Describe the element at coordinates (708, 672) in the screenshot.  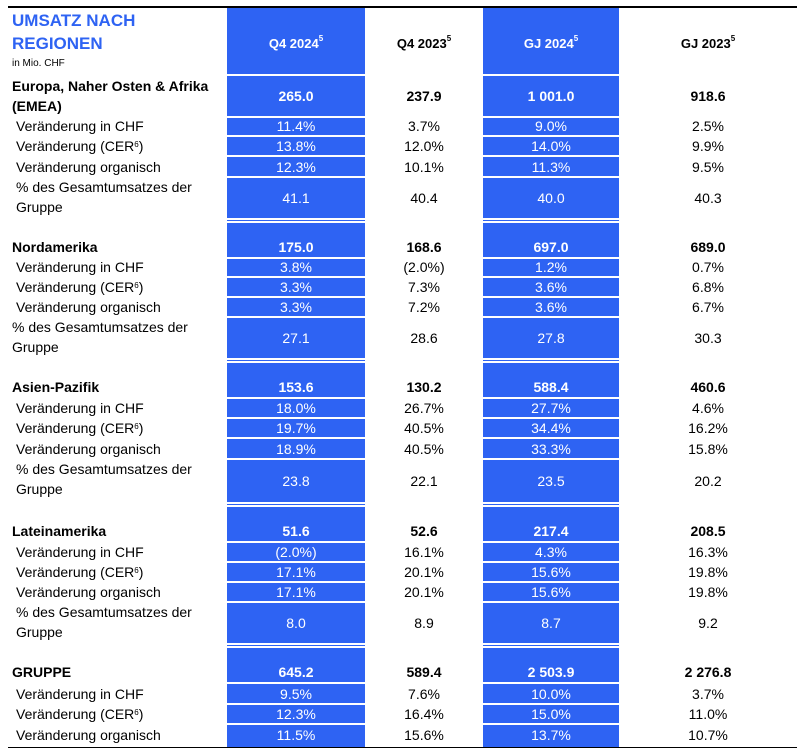
I see `region-total-cell: 2 276.8` at that location.